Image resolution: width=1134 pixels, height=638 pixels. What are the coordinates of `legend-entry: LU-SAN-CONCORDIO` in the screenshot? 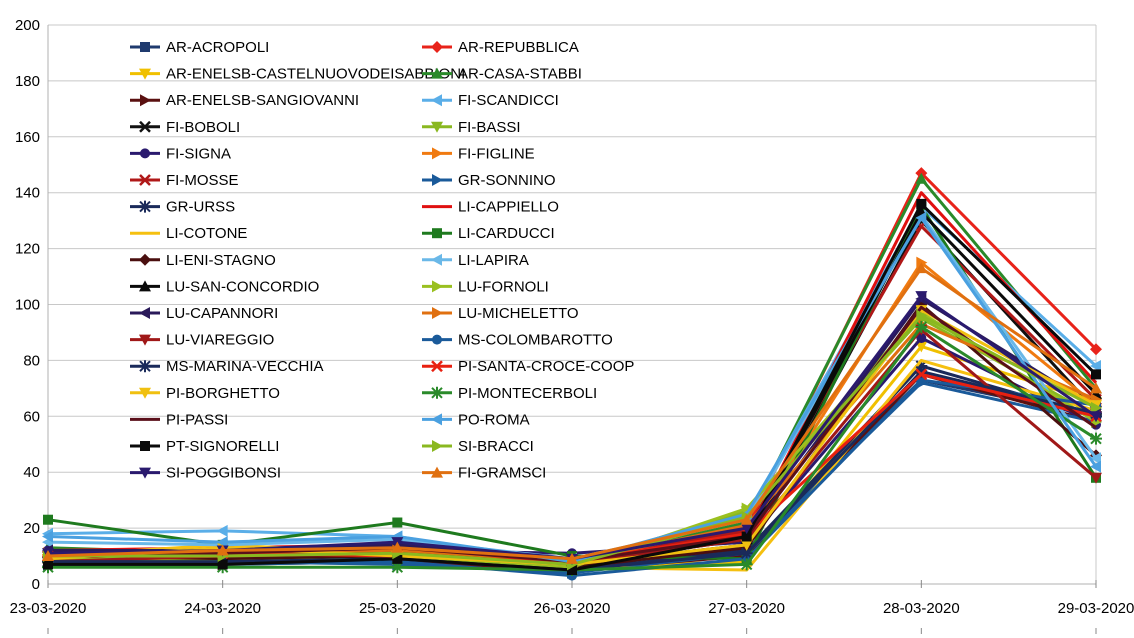 It's located at (224, 286).